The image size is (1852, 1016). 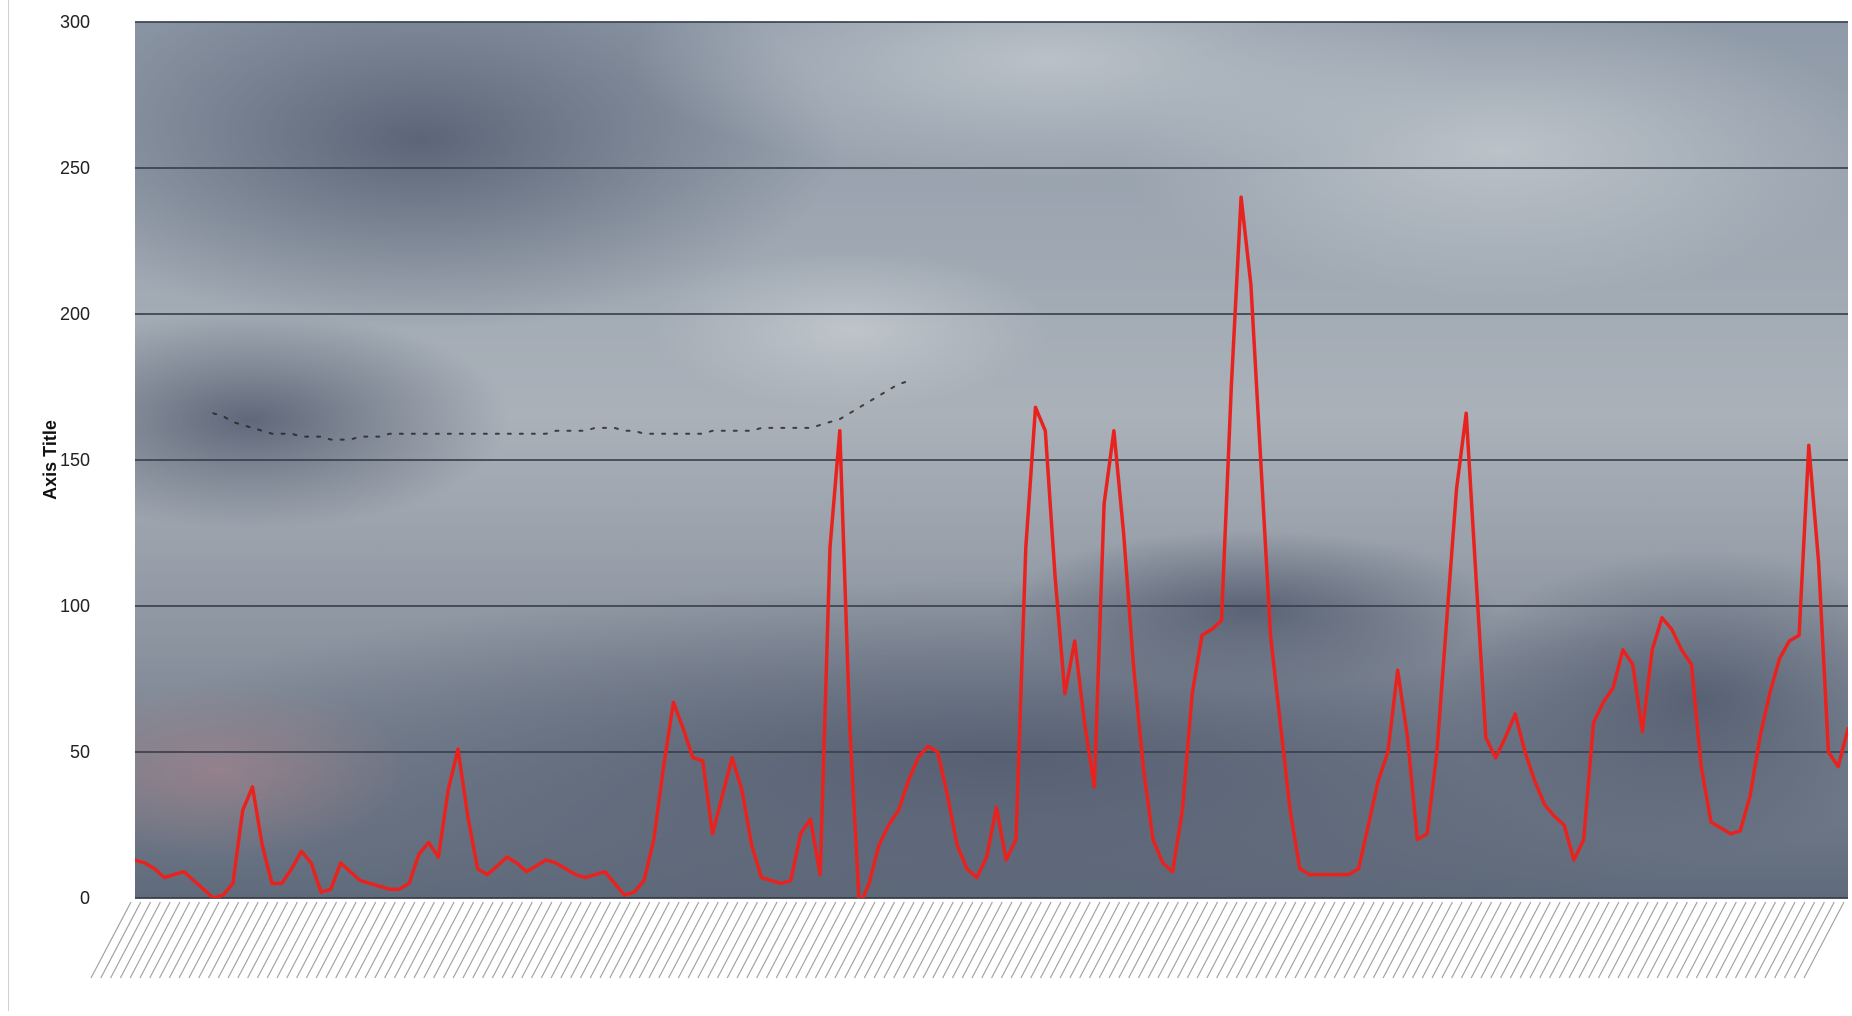 What do you see at coordinates (8, 505) in the screenshot?
I see `left-border` at bounding box center [8, 505].